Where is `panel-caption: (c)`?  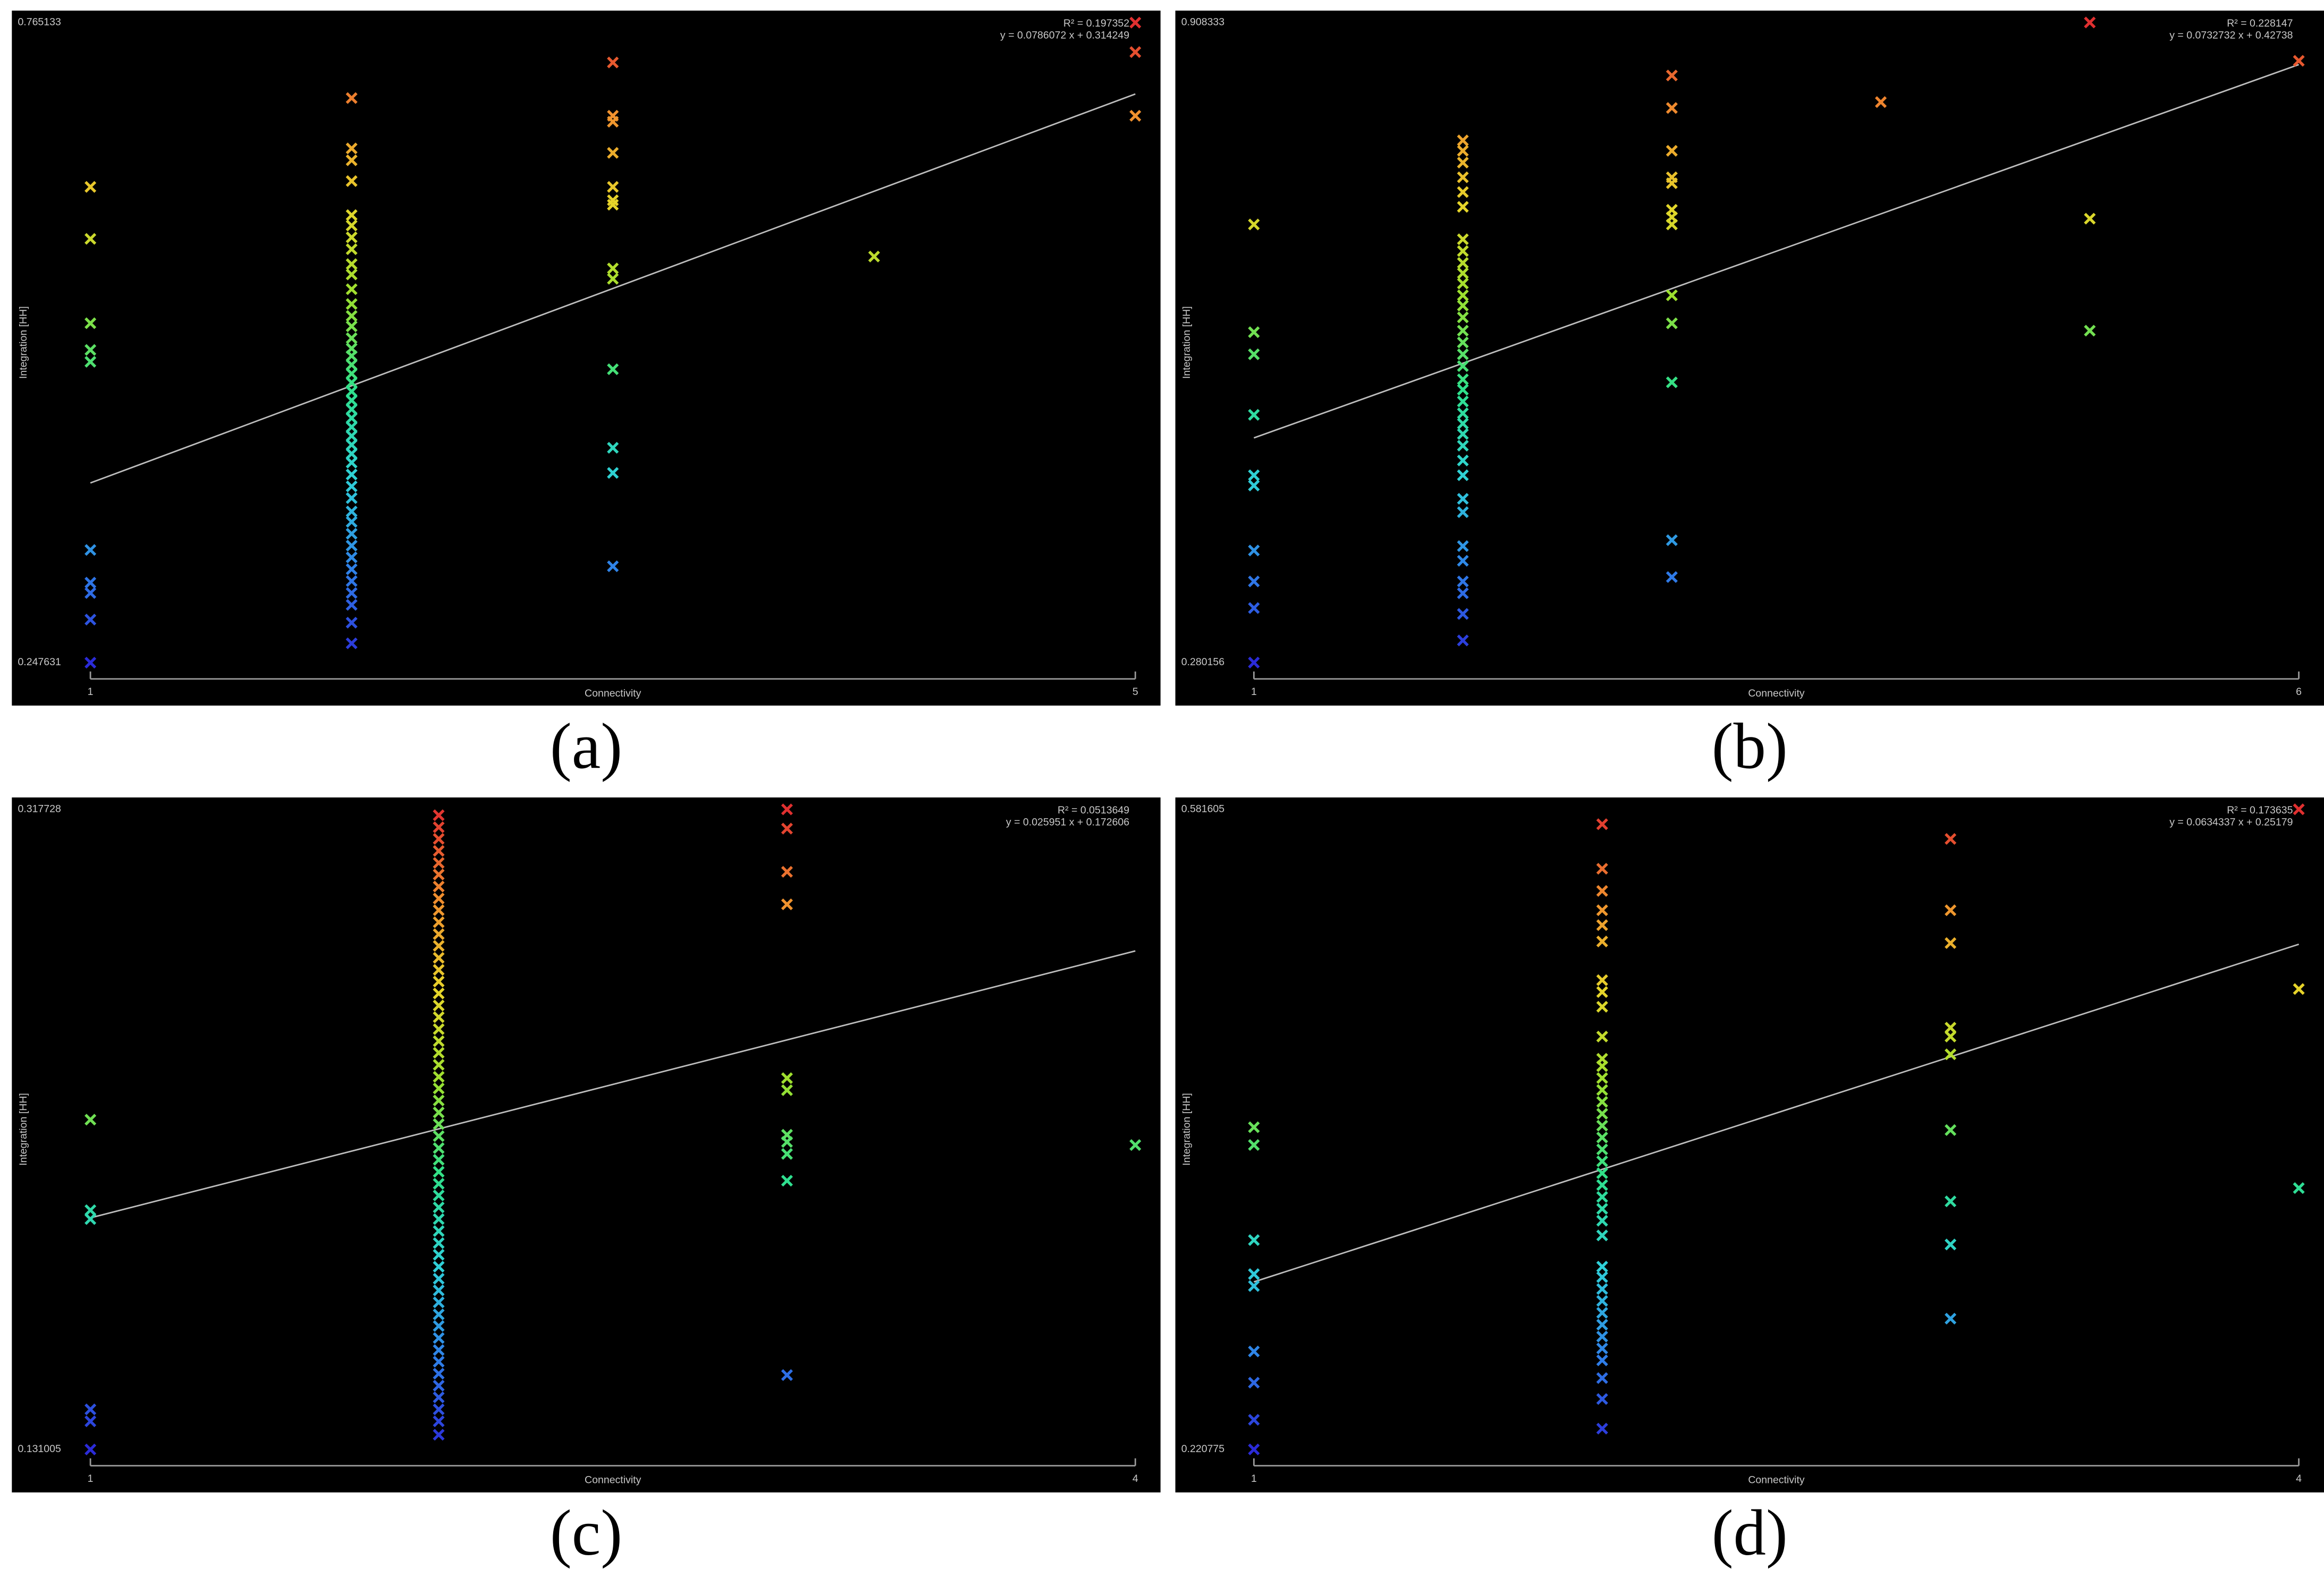 panel-caption: (c) is located at coordinates (586, 1533).